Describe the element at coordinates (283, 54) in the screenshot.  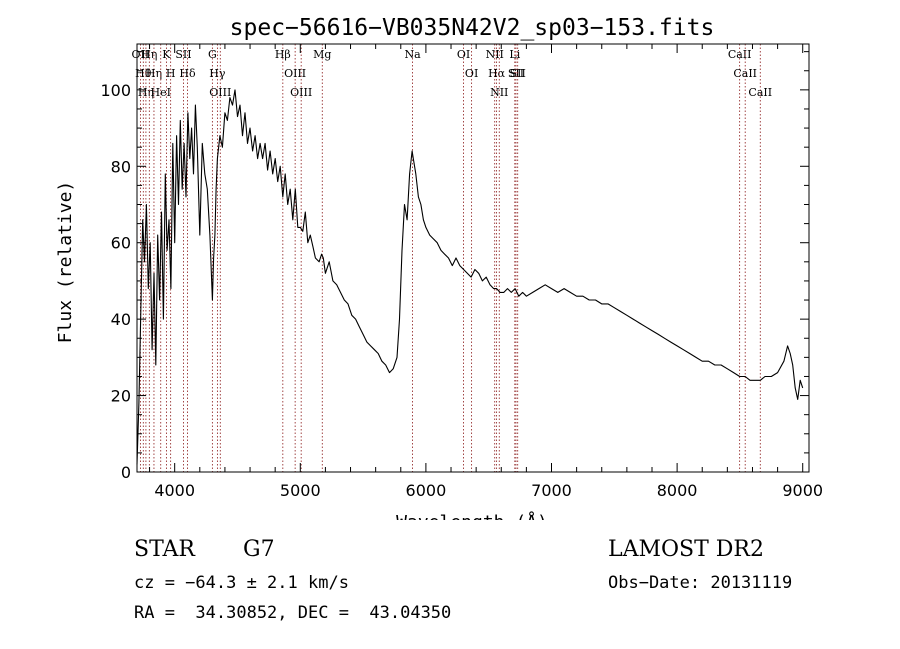
I see `line-label-13: Hβ` at that location.